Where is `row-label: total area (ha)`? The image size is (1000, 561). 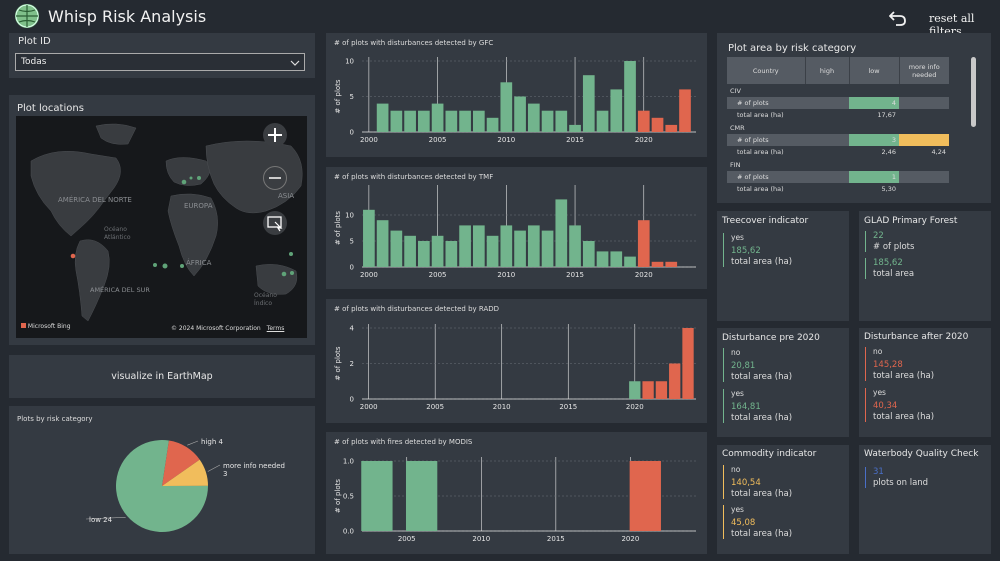
row-label: total area (ha) is located at coordinates (760, 189).